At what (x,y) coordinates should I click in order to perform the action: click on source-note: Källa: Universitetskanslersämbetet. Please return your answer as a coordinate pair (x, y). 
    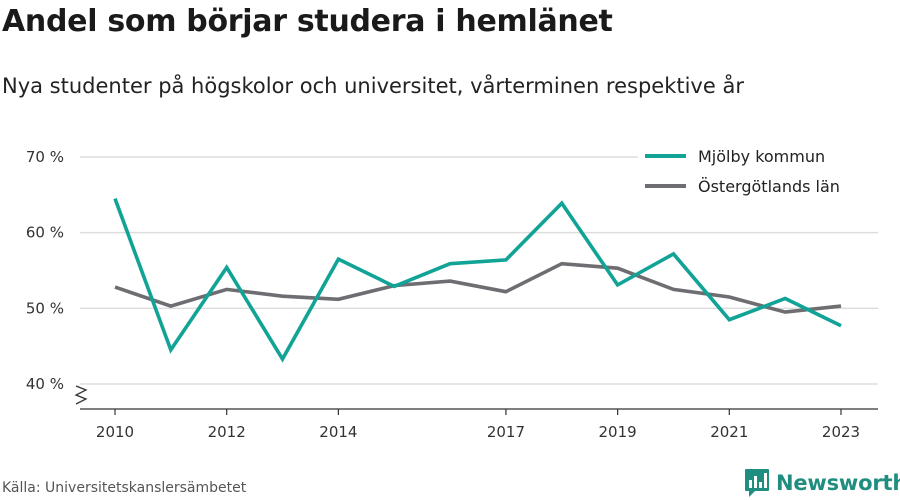
    Looking at the image, I should click on (124, 488).